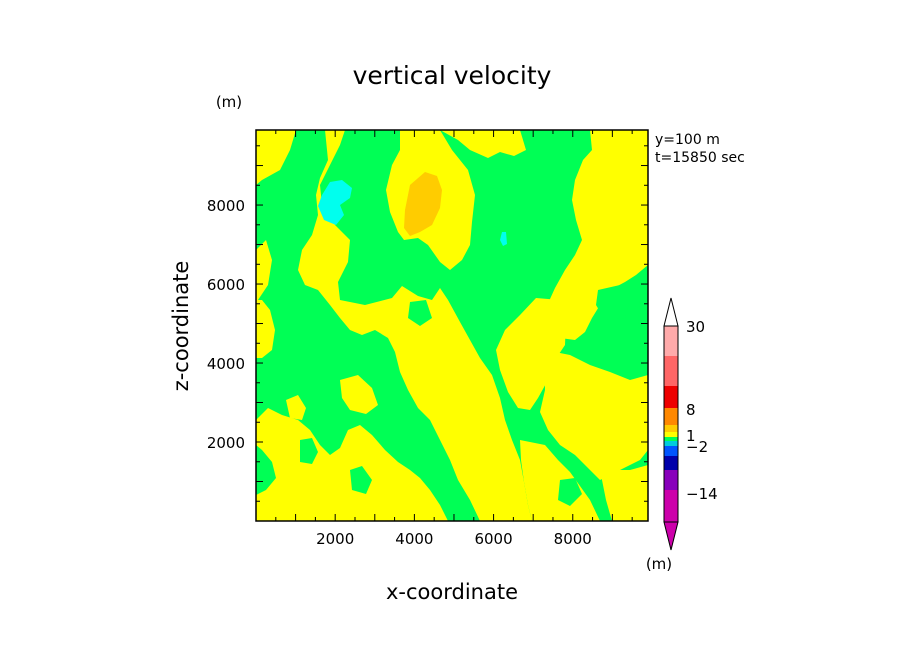 Image resolution: width=904 pixels, height=654 pixels. Describe the element at coordinates (671, 536) in the screenshot. I see `colorbar-extend-bottom` at that location.